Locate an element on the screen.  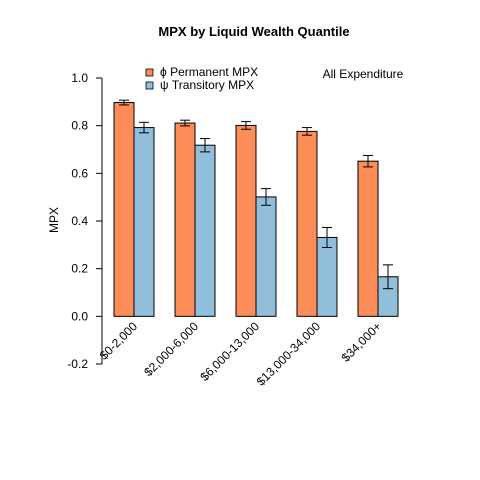
chart-title: MPX by Liquid Wealth Quantile is located at coordinates (253, 31).